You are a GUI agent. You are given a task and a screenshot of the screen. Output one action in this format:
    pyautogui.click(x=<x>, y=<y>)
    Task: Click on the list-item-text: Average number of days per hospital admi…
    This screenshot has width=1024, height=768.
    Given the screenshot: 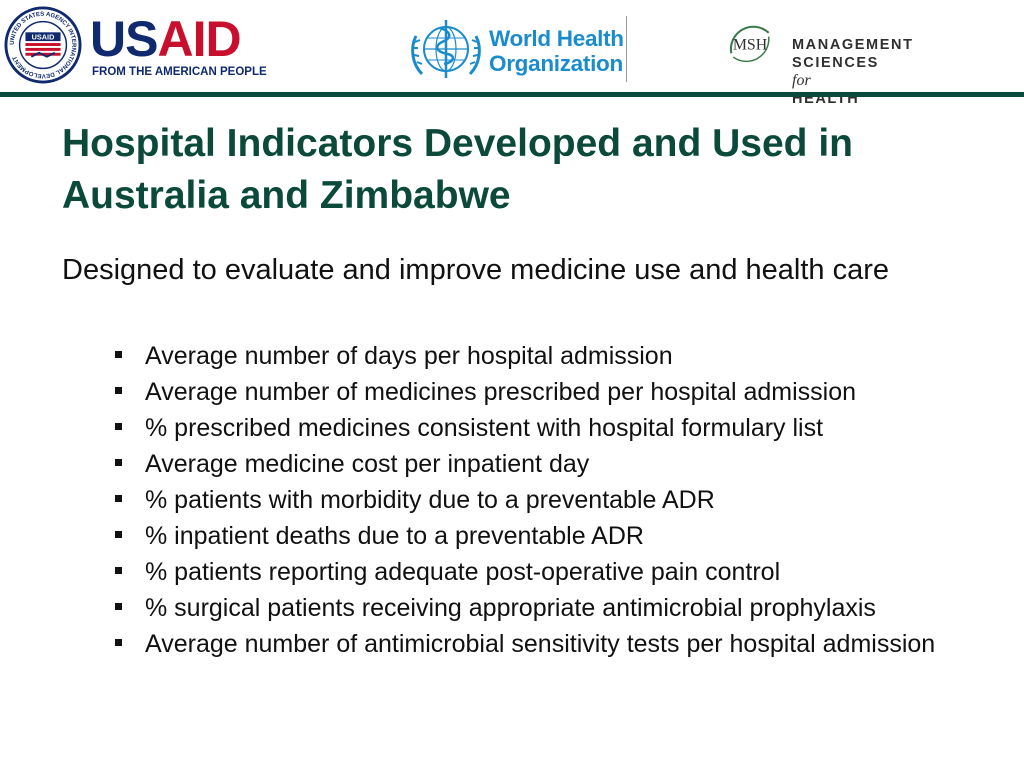 What is the action you would take?
    pyautogui.click(x=409, y=356)
    